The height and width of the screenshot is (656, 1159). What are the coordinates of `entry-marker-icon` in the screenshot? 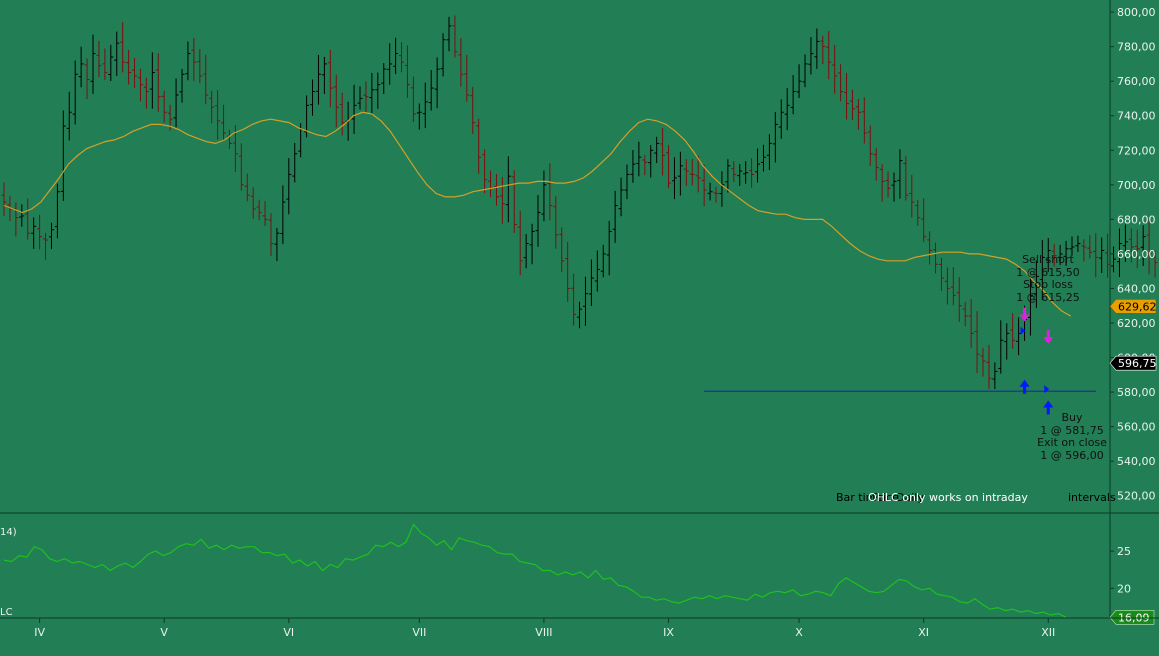 It's located at (1023, 330).